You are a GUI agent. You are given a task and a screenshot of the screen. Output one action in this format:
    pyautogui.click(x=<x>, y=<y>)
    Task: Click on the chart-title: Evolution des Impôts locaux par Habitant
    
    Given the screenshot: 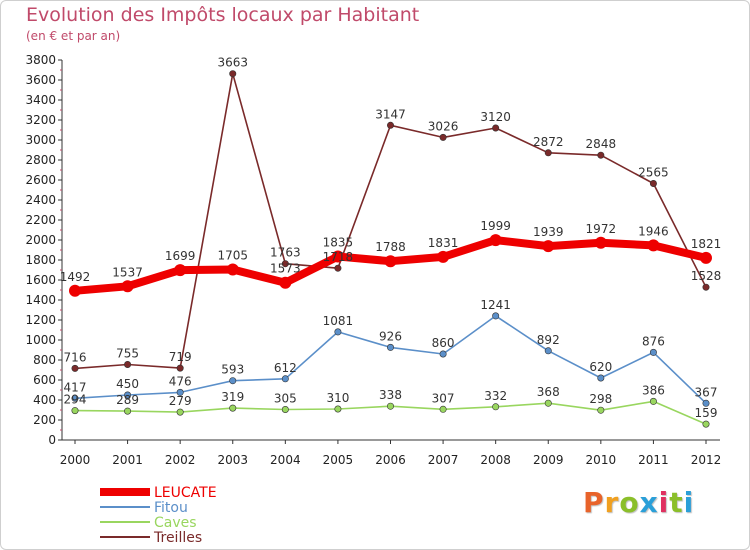 What is the action you would take?
    pyautogui.click(x=223, y=15)
    